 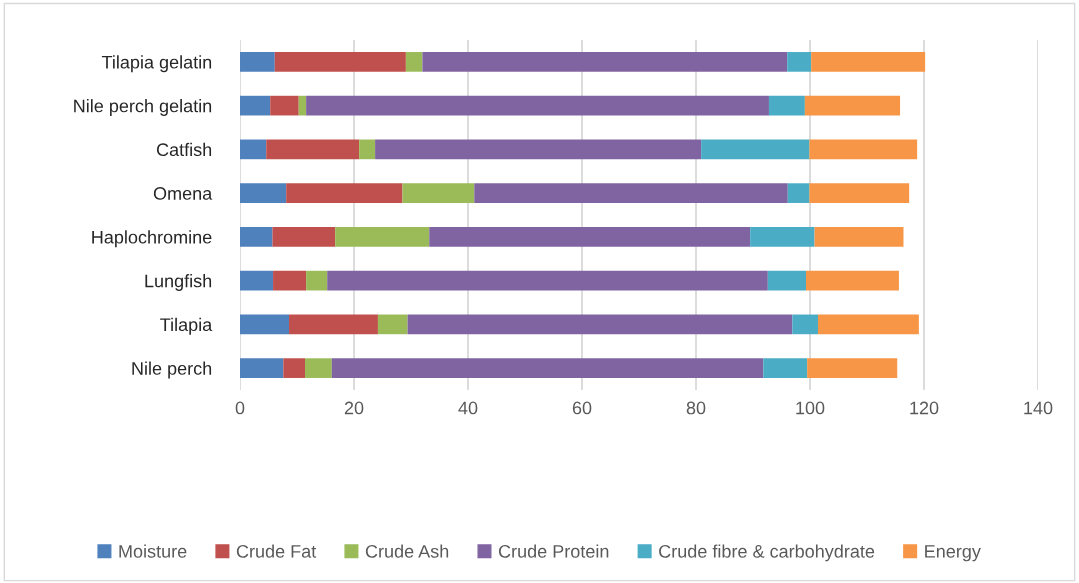 What do you see at coordinates (172, 370) in the screenshot?
I see `y-tick-label: Nile perch` at bounding box center [172, 370].